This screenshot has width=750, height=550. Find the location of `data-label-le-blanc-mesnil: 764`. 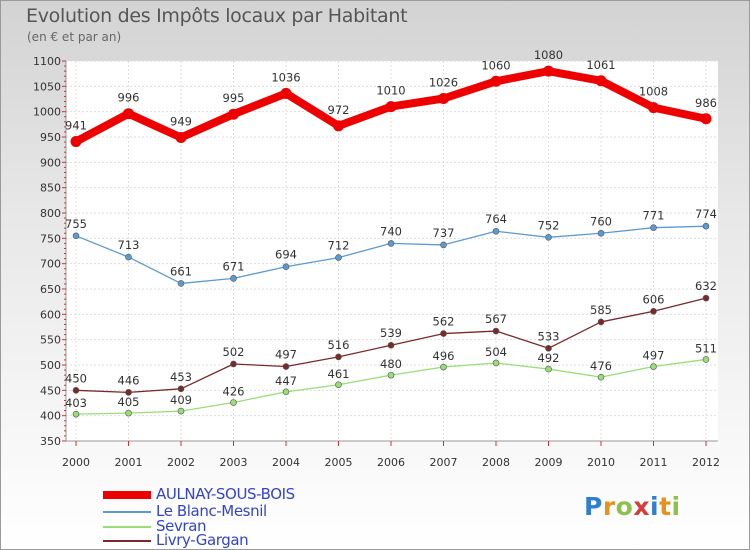

data-label-le-blanc-mesnil: 764 is located at coordinates (496, 219).